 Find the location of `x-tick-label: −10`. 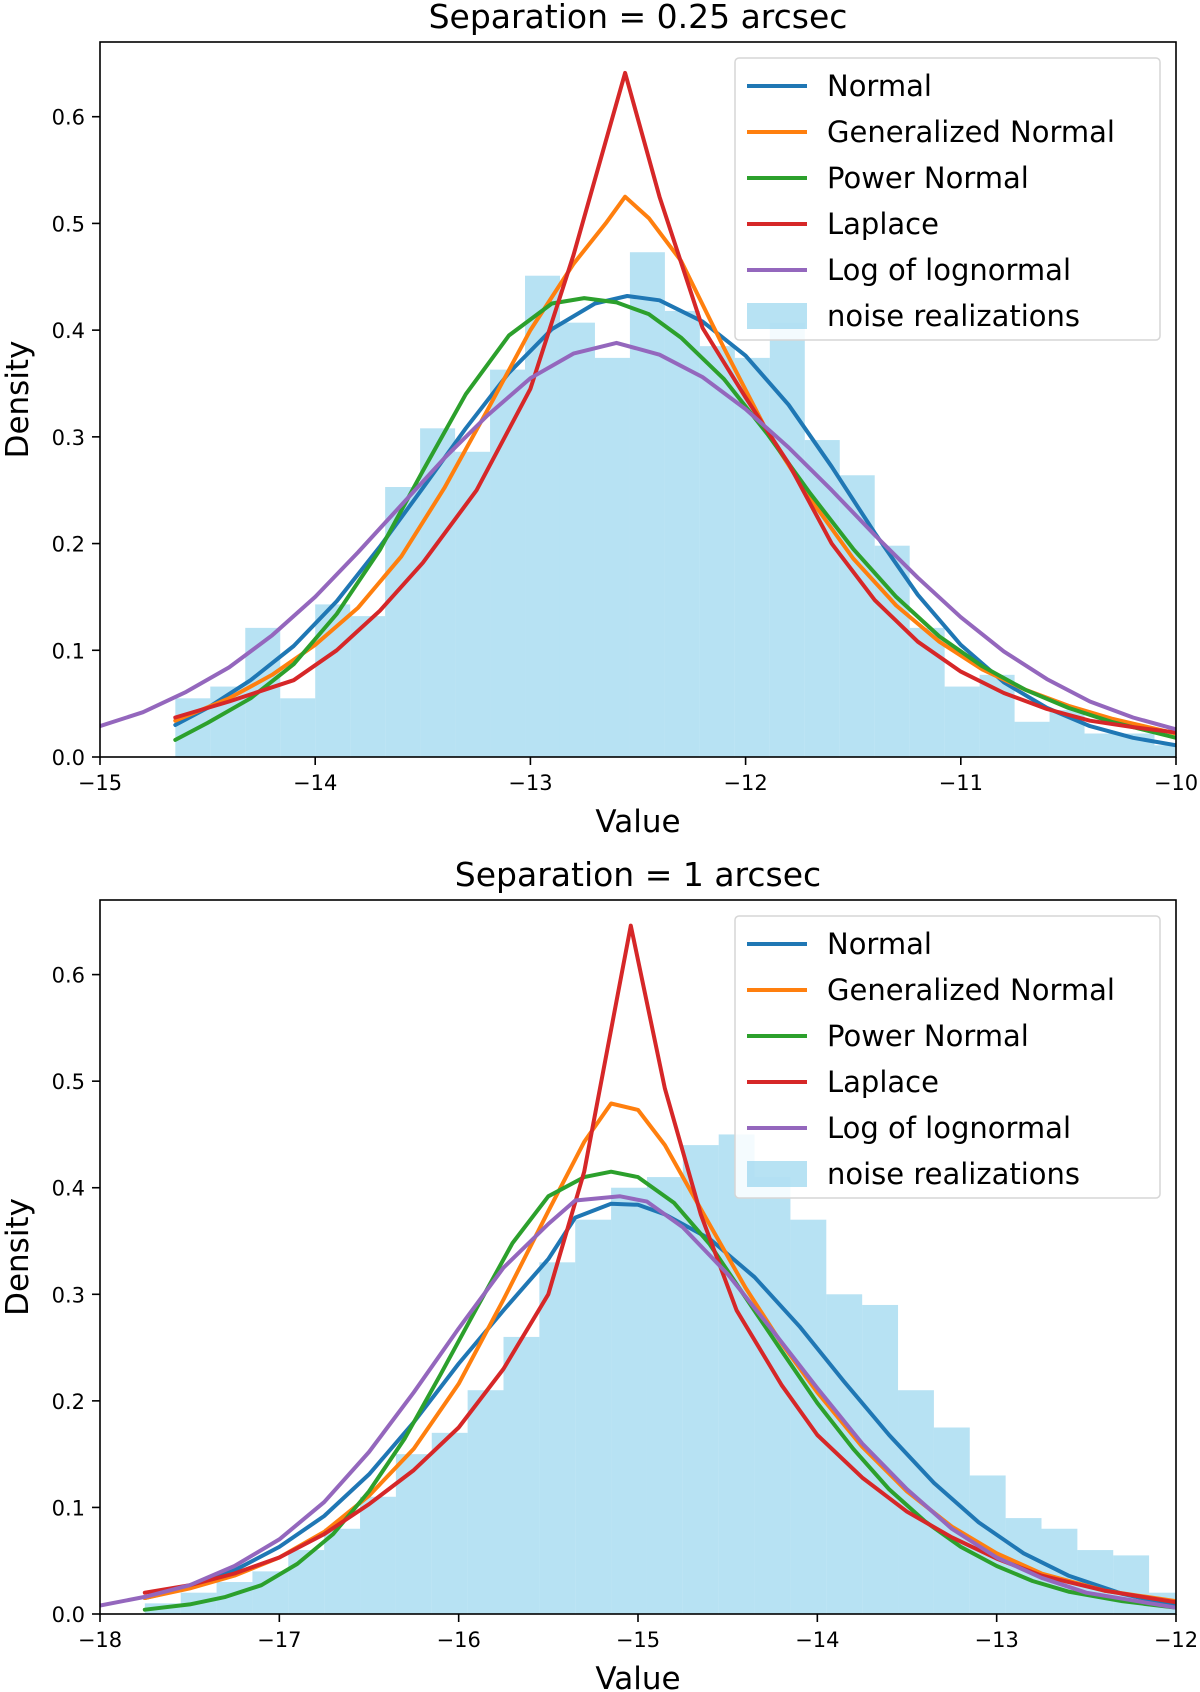

x-tick-label: −10 is located at coordinates (1176, 783).